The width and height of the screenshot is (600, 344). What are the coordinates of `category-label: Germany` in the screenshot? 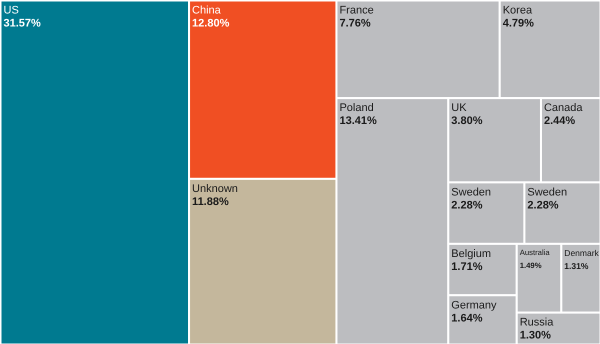 It's located at (474, 305).